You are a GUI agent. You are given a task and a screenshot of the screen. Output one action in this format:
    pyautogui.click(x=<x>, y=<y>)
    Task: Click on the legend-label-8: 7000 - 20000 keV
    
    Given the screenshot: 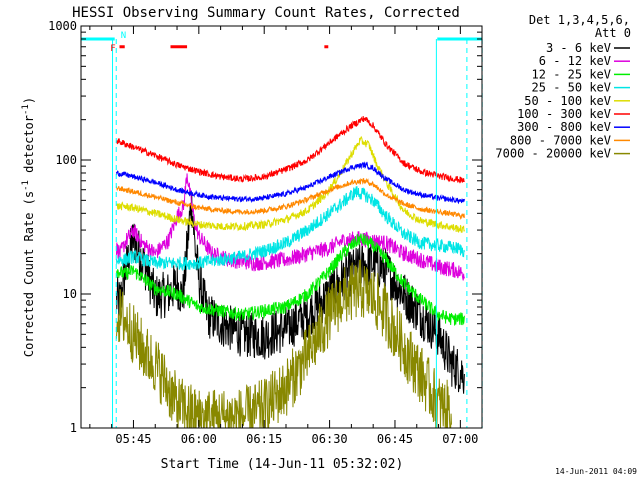 What is the action you would take?
    pyautogui.click(x=553, y=154)
    